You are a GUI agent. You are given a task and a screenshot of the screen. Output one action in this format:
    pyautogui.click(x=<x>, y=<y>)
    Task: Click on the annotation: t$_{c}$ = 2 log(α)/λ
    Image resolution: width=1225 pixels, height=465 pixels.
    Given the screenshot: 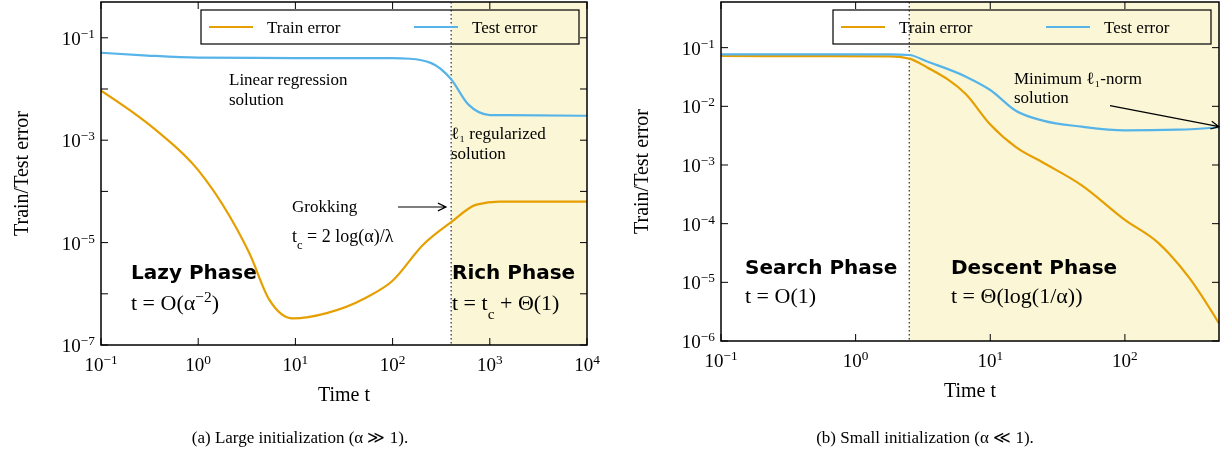 What is the action you would take?
    pyautogui.click(x=343, y=239)
    